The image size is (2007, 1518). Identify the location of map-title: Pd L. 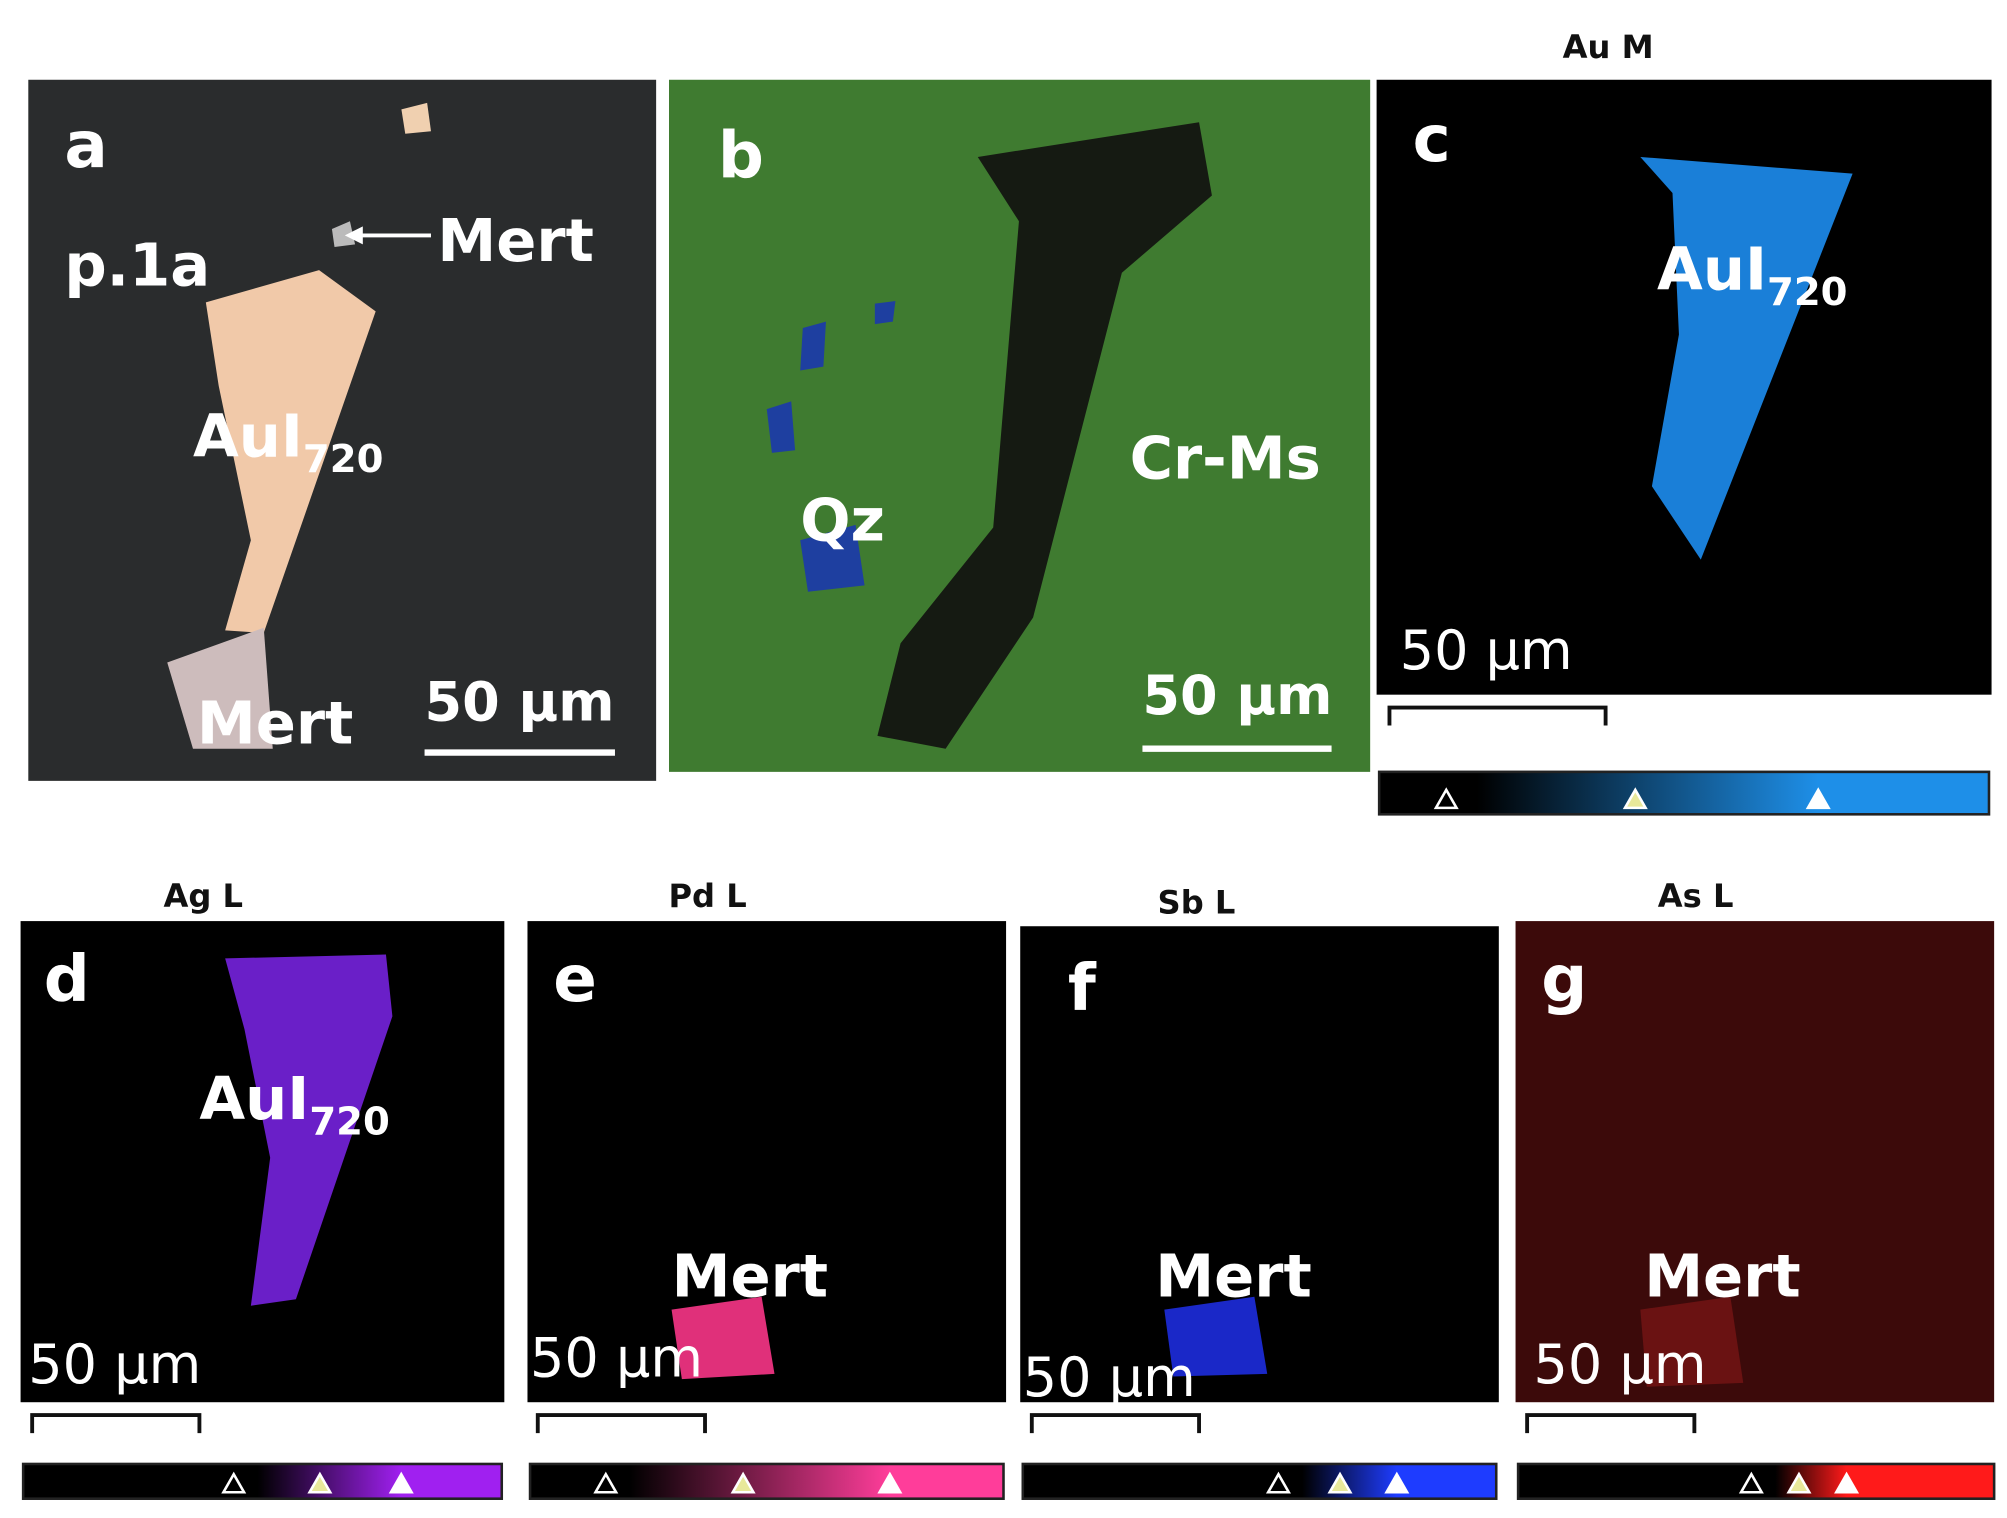
(707, 896).